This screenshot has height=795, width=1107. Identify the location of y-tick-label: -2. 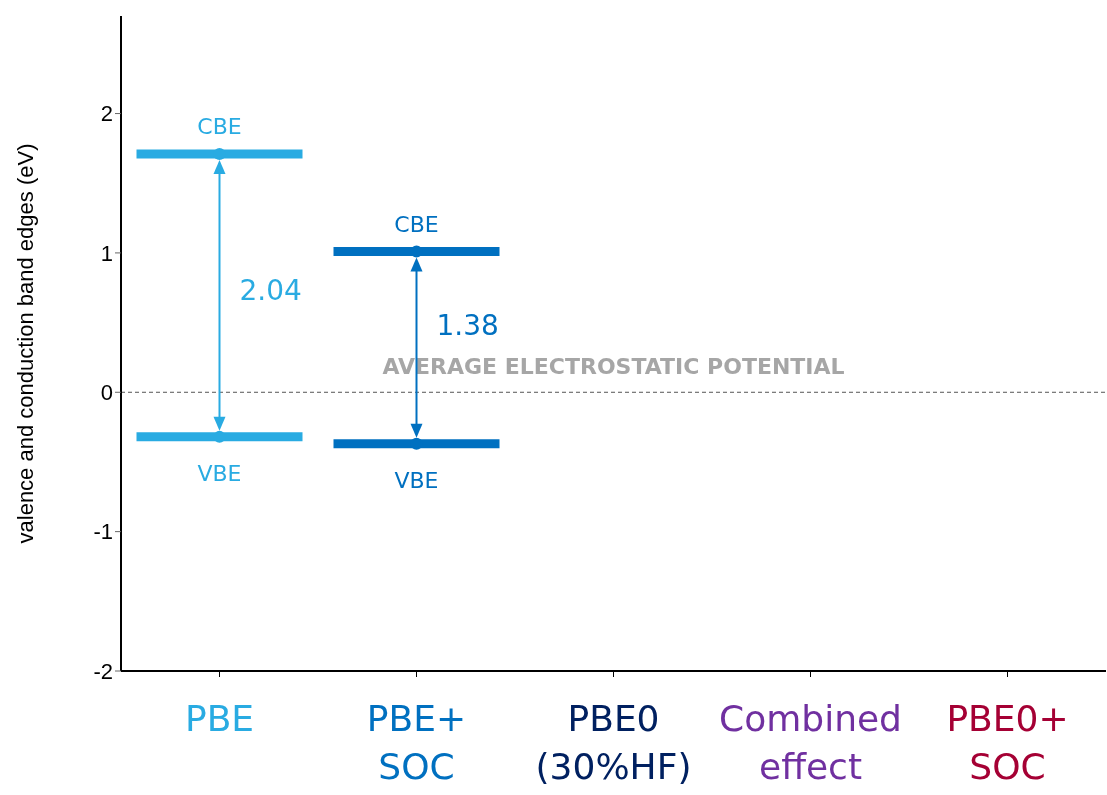
(103, 671).